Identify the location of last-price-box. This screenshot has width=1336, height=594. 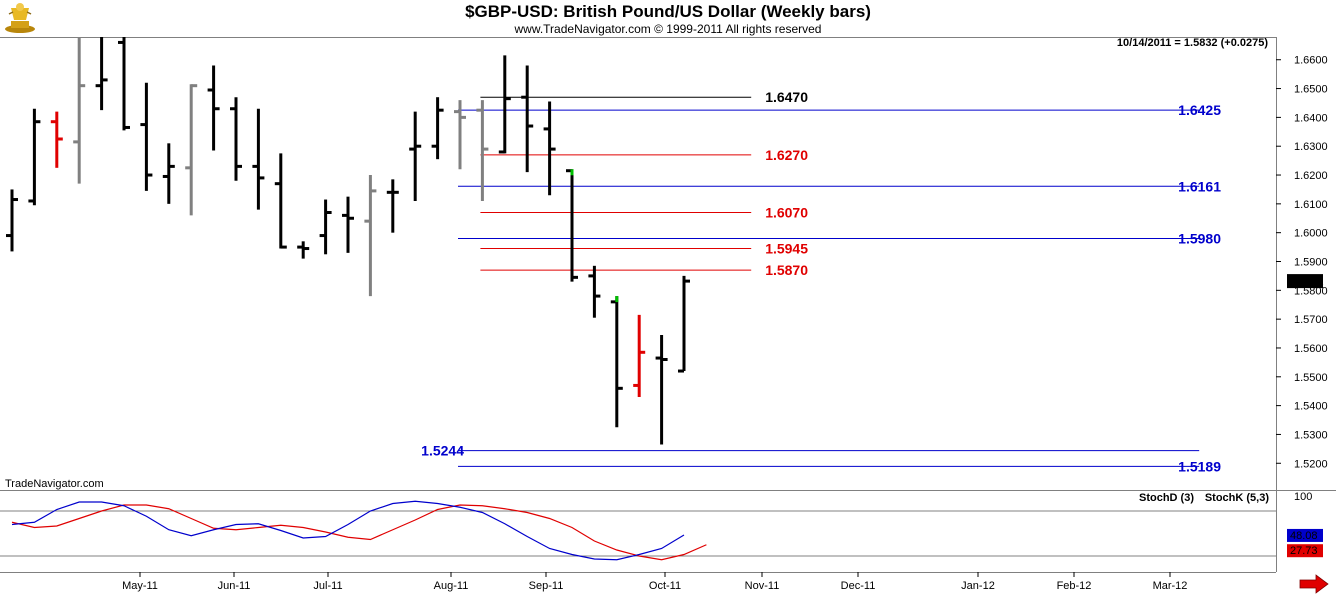
(1305, 281).